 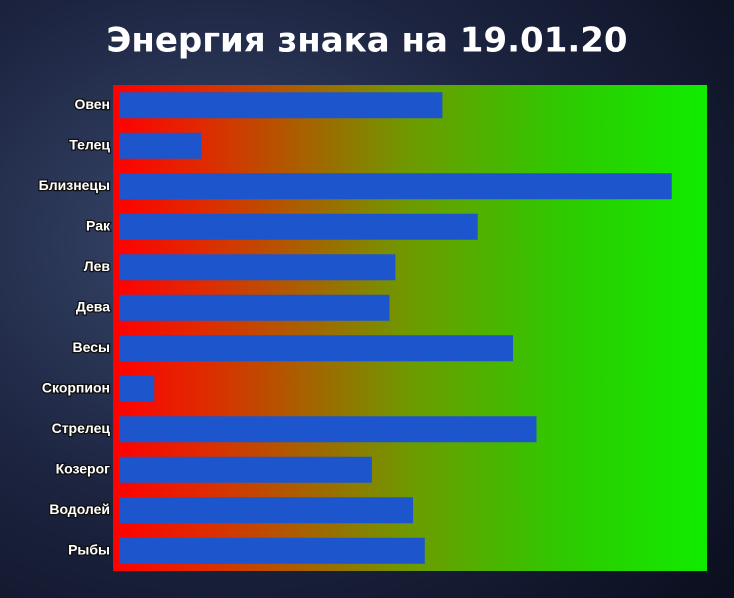 What do you see at coordinates (79, 509) in the screenshot?
I see `category-label: Водолей` at bounding box center [79, 509].